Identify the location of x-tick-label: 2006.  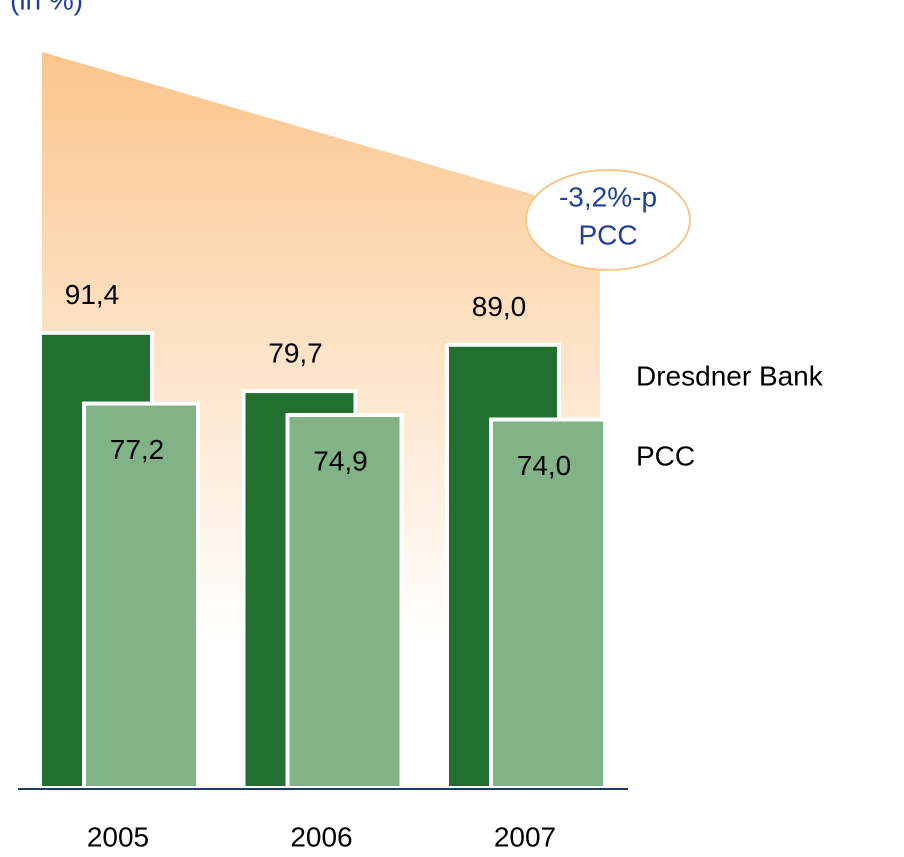
(321, 836).